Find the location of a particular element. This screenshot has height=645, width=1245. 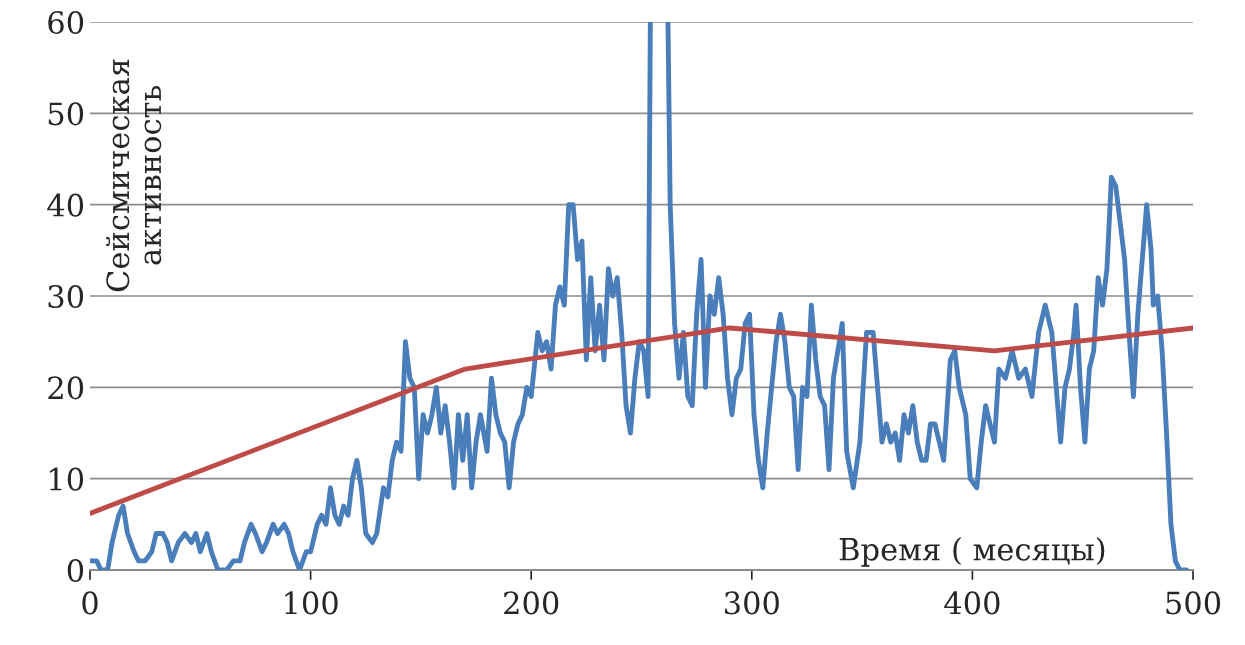

y-axis-title: Сейсмическая активность is located at coordinates (134, 175).